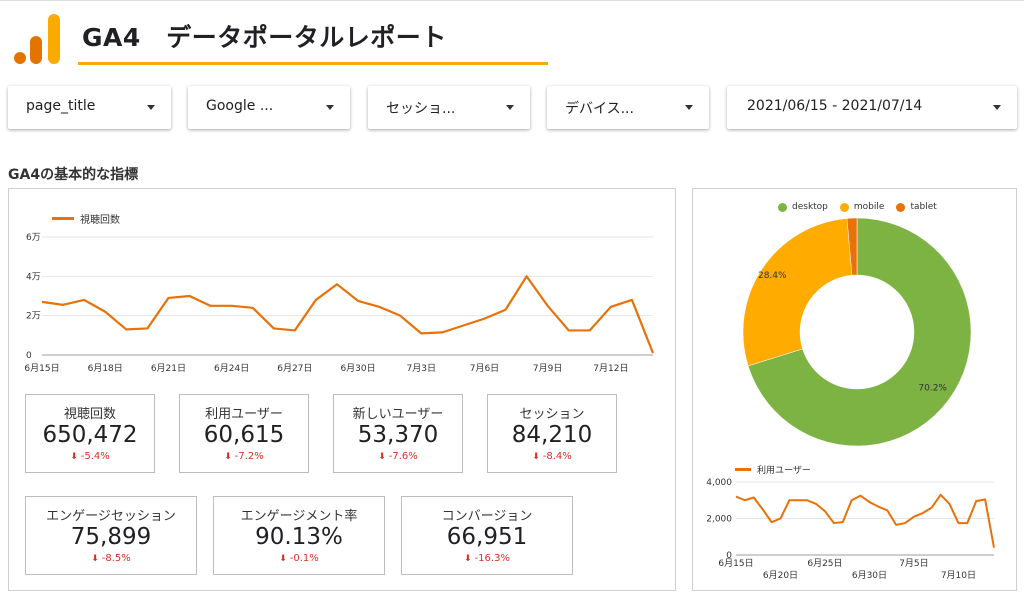  I want to click on kpi-label: 新しいユーザー, so click(398, 414).